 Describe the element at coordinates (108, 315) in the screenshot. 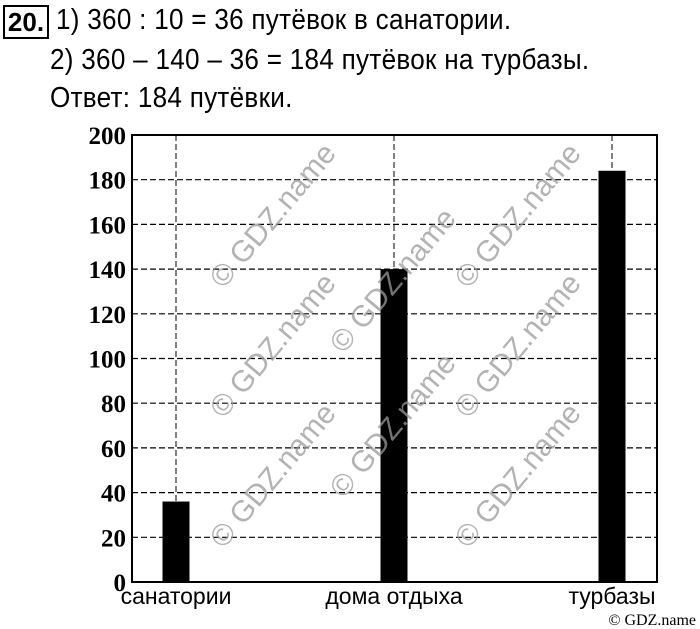

I see `y-tick-label: 120` at that location.